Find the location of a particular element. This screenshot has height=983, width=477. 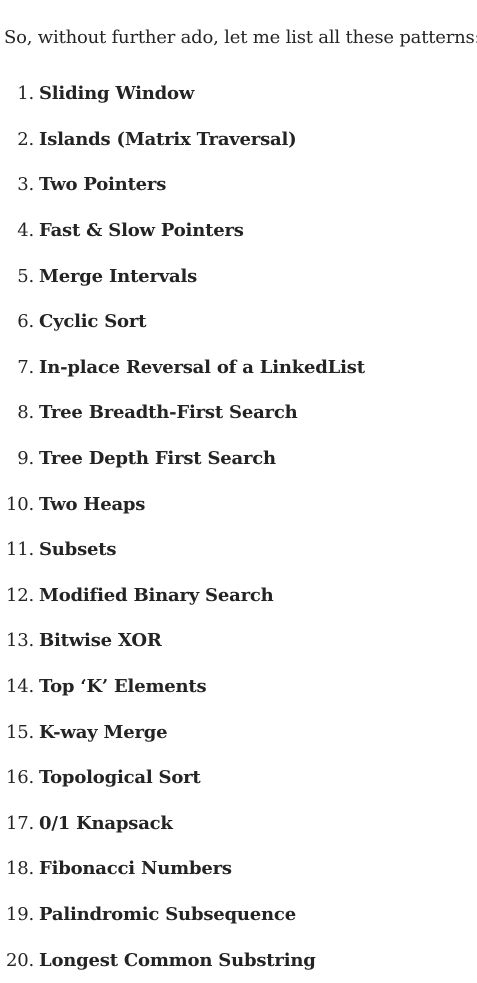

list-number: 15. is located at coordinates (19, 732).